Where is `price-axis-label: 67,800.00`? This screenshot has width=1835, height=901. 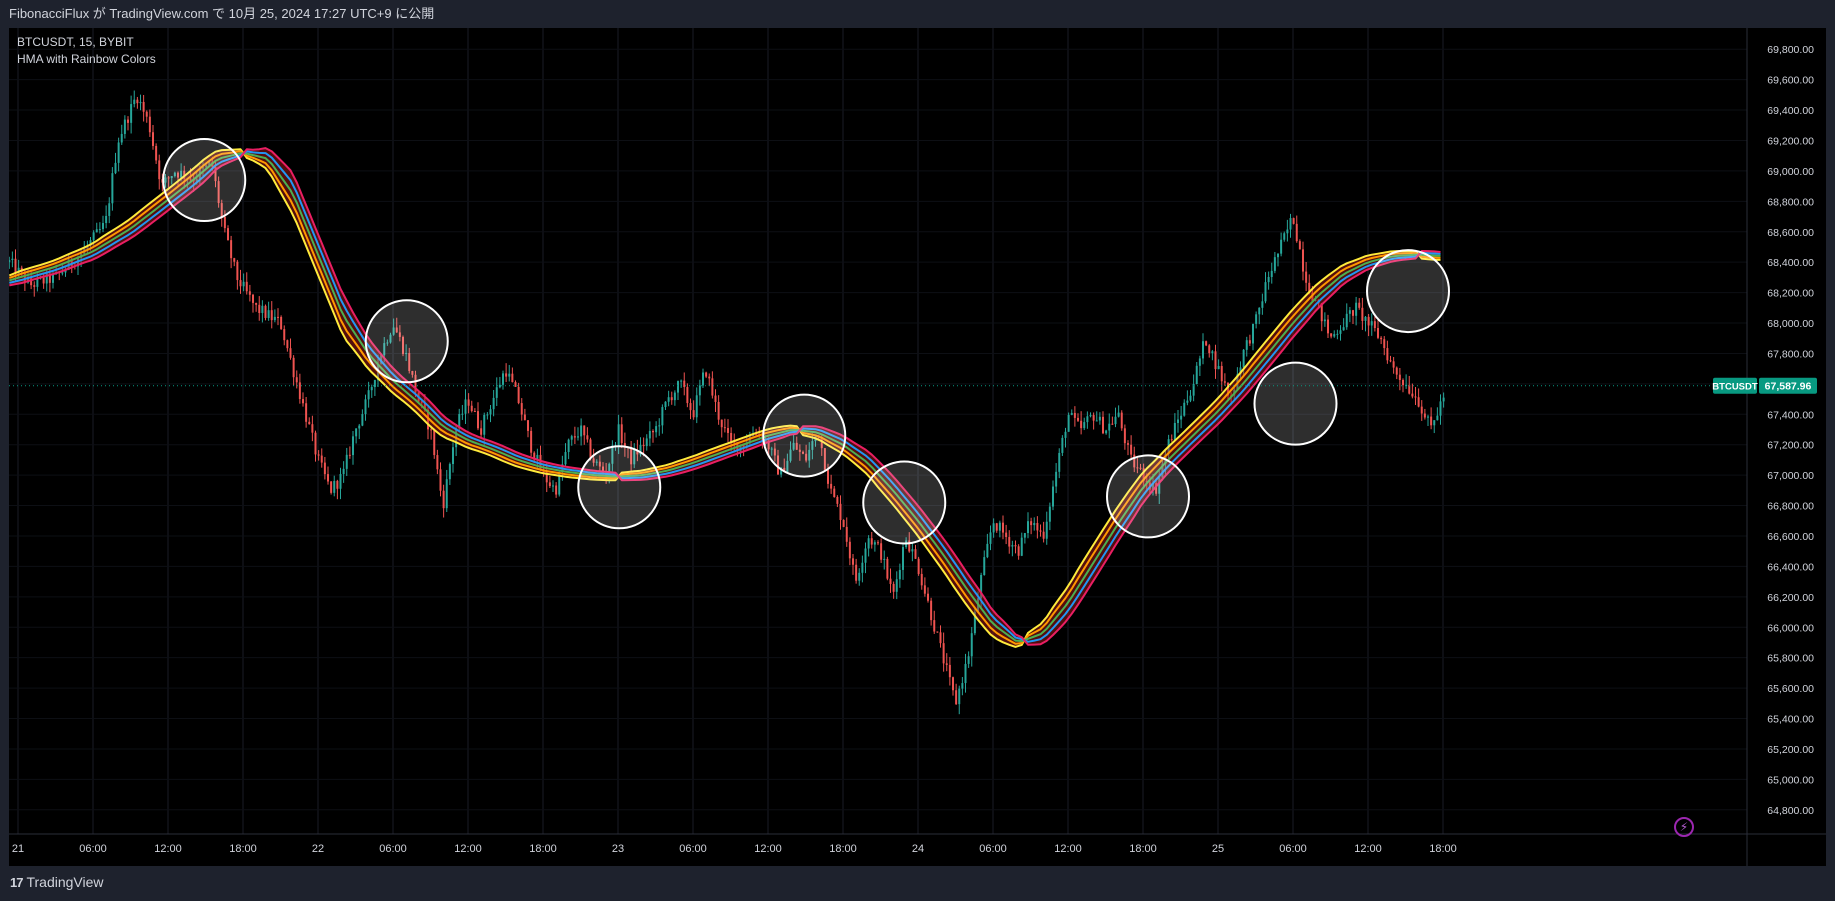
price-axis-label: 67,800.00 is located at coordinates (1790, 354).